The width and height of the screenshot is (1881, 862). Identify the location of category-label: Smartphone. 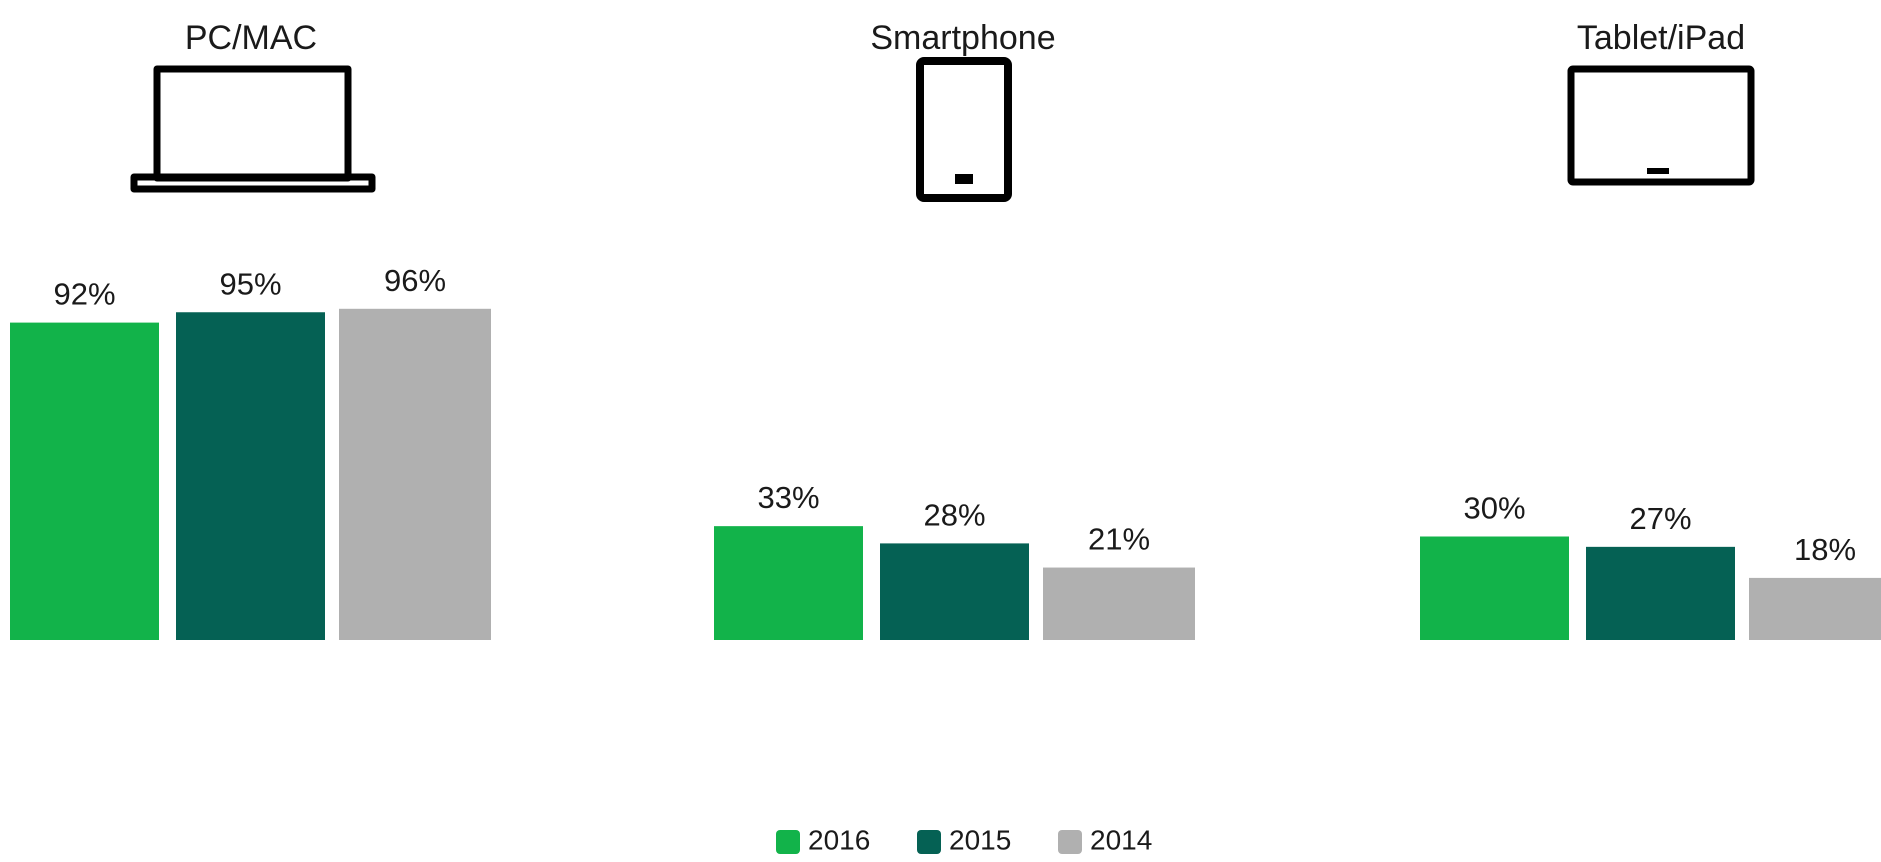
(962, 38).